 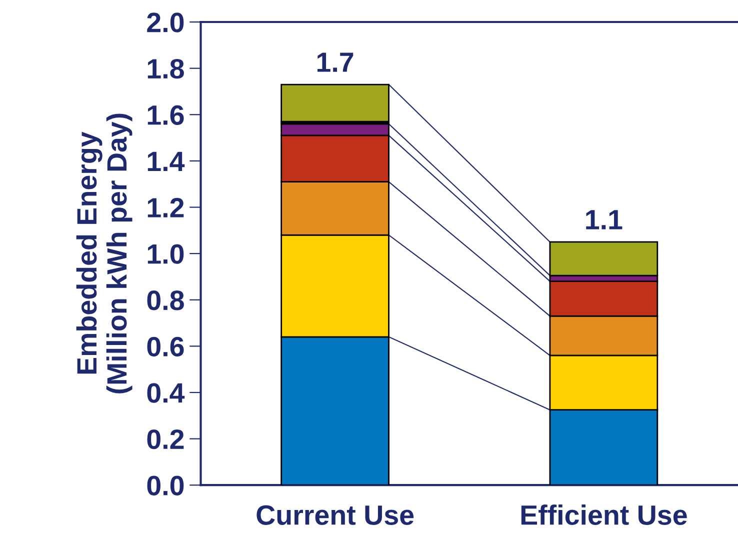 I want to click on y-tick-label: 1.2, so click(x=166, y=208).